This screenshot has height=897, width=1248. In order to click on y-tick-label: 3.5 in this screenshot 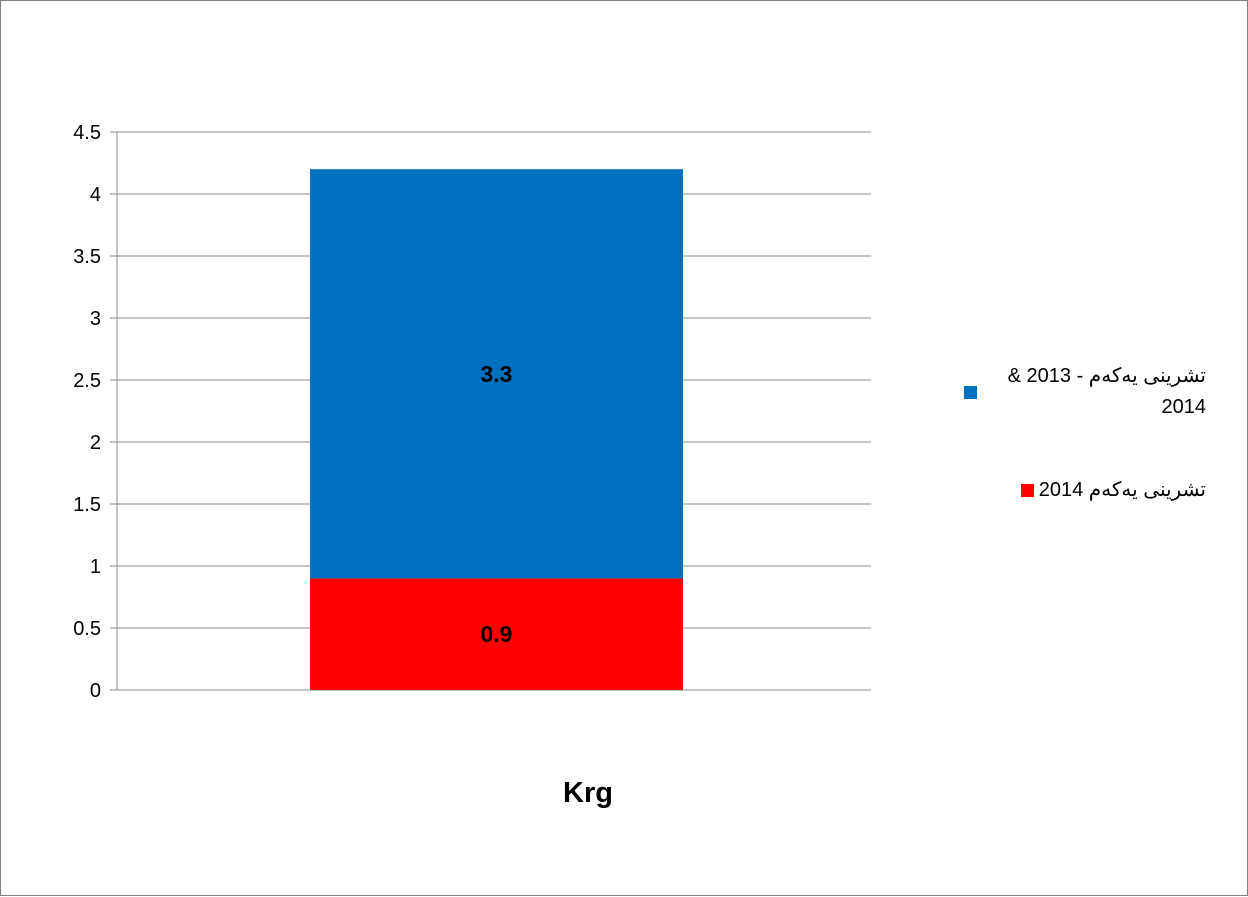, I will do `click(87, 257)`.